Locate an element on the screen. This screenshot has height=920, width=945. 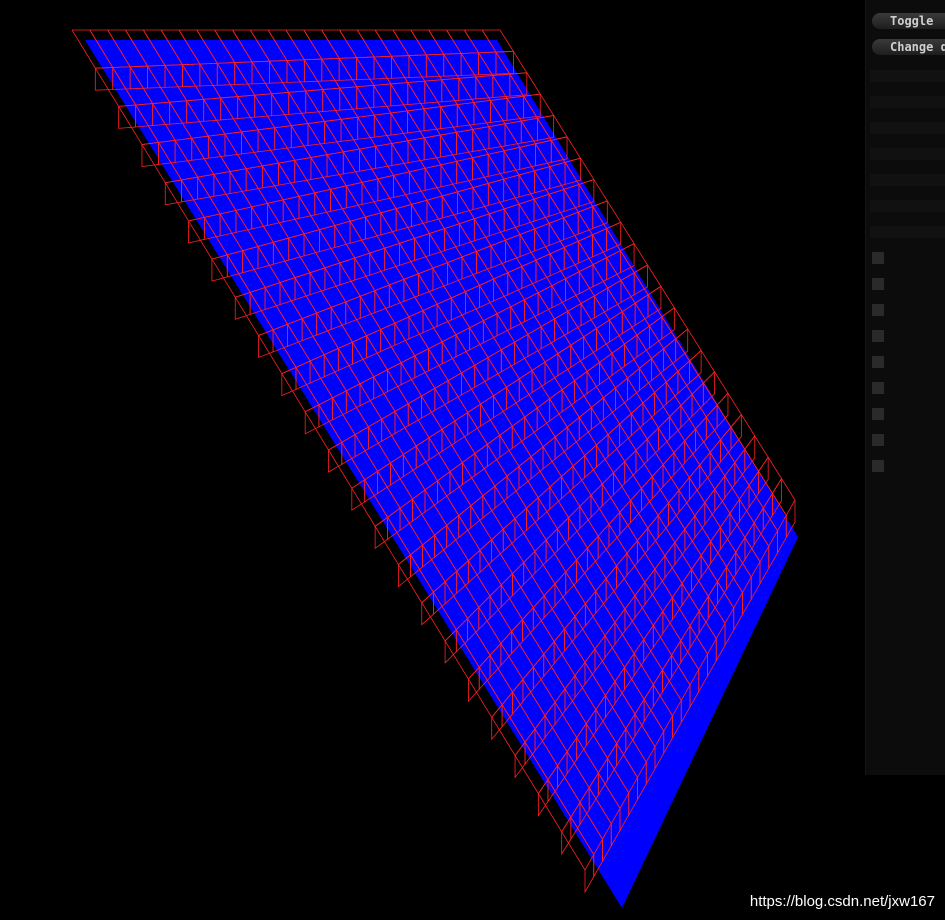
toggle-button: Toggle is located at coordinates (908, 21).